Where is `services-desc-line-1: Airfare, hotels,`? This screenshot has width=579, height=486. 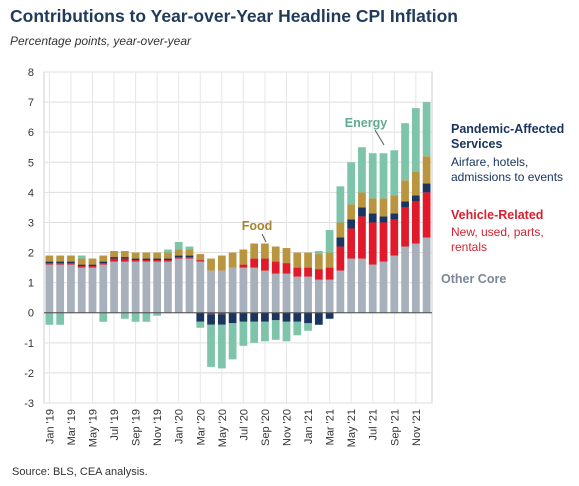
services-desc-line-1: Airfare, hotels, is located at coordinates (489, 162).